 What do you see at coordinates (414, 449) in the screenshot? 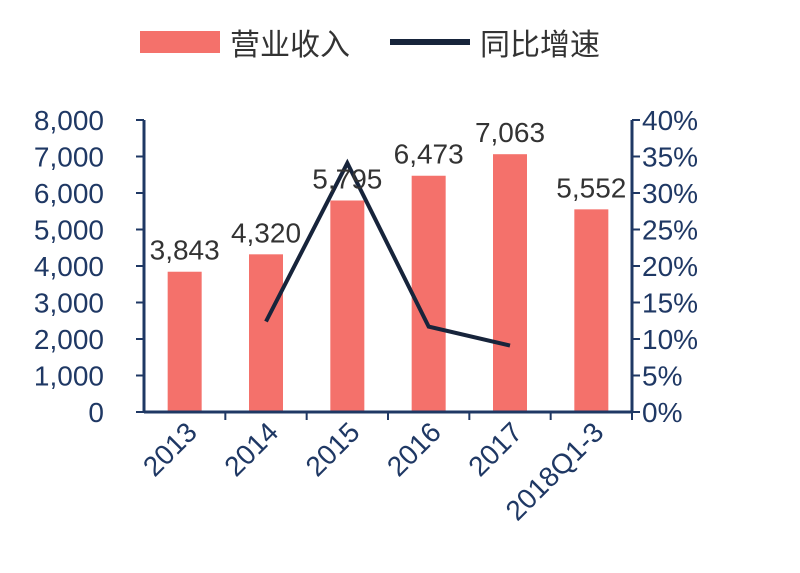
I see `x-tick-label: 2016` at bounding box center [414, 449].